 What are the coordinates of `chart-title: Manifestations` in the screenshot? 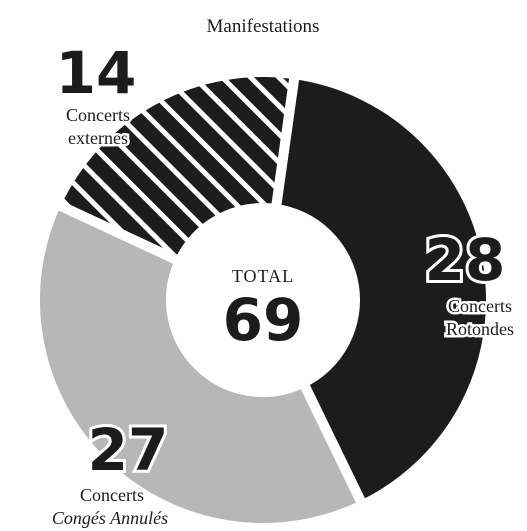 It's located at (263, 26).